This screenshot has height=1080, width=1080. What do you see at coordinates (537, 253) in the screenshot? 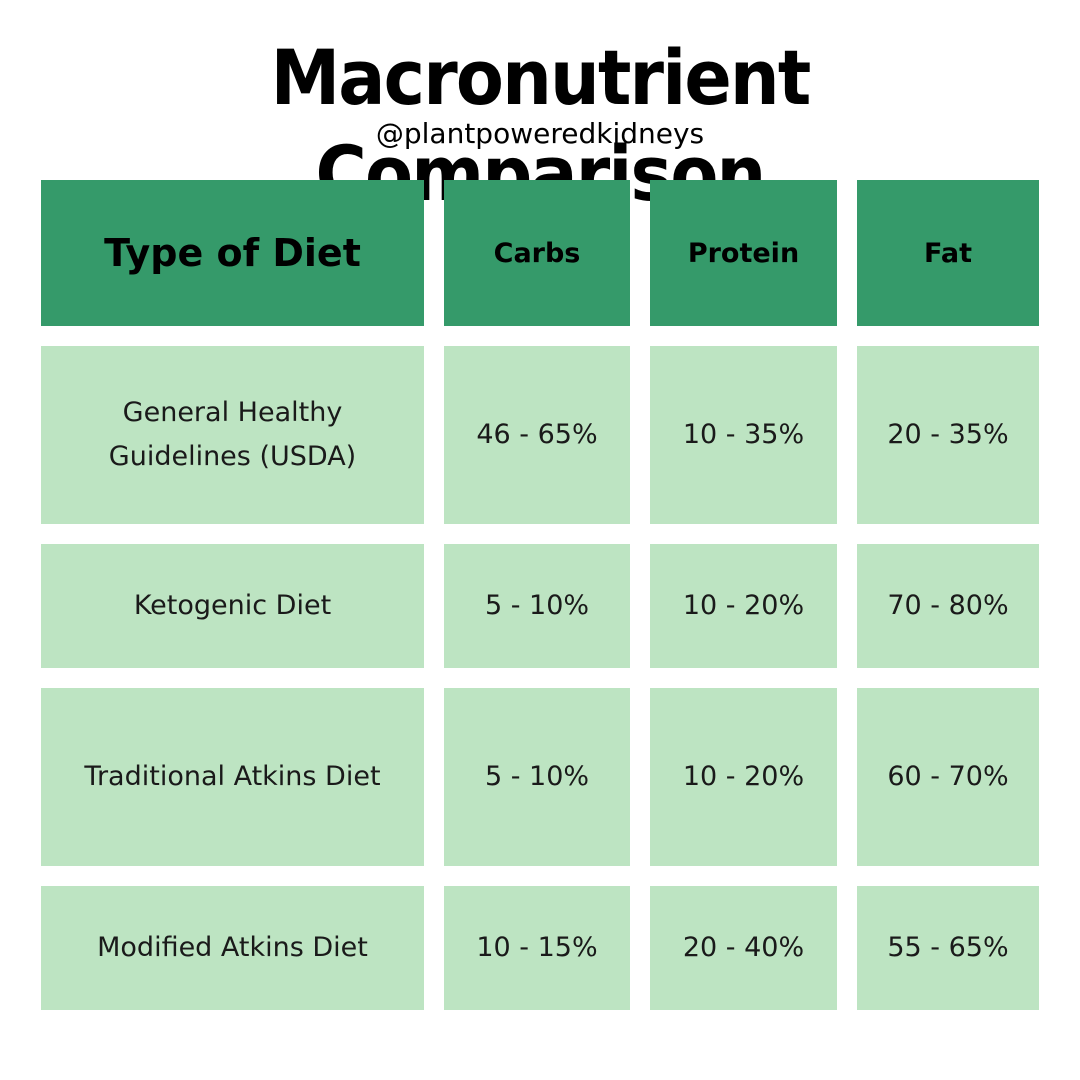
I see `column-header-carbs: Carbs` at bounding box center [537, 253].